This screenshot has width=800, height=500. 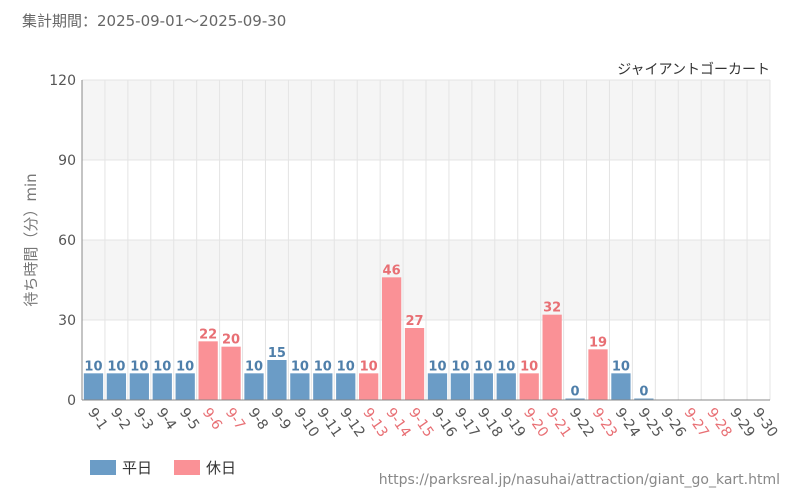 I want to click on x-tick-label-9-18: 9-18, so click(x=489, y=422).